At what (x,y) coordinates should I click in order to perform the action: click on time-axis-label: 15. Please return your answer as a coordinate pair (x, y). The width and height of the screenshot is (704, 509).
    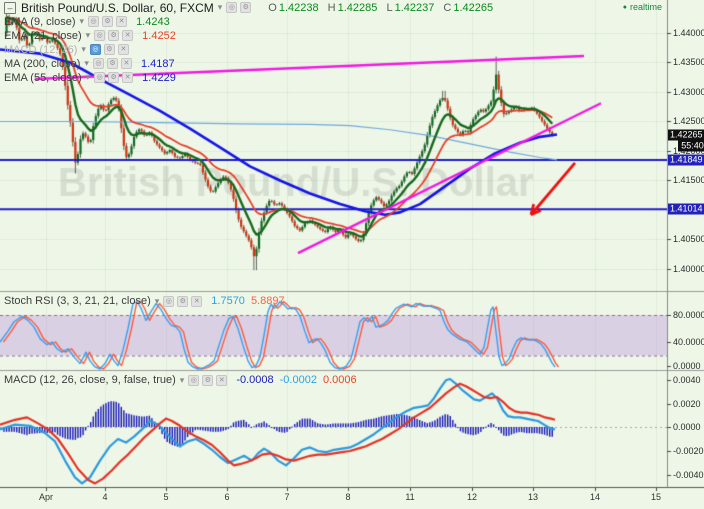
    Looking at the image, I should click on (656, 497).